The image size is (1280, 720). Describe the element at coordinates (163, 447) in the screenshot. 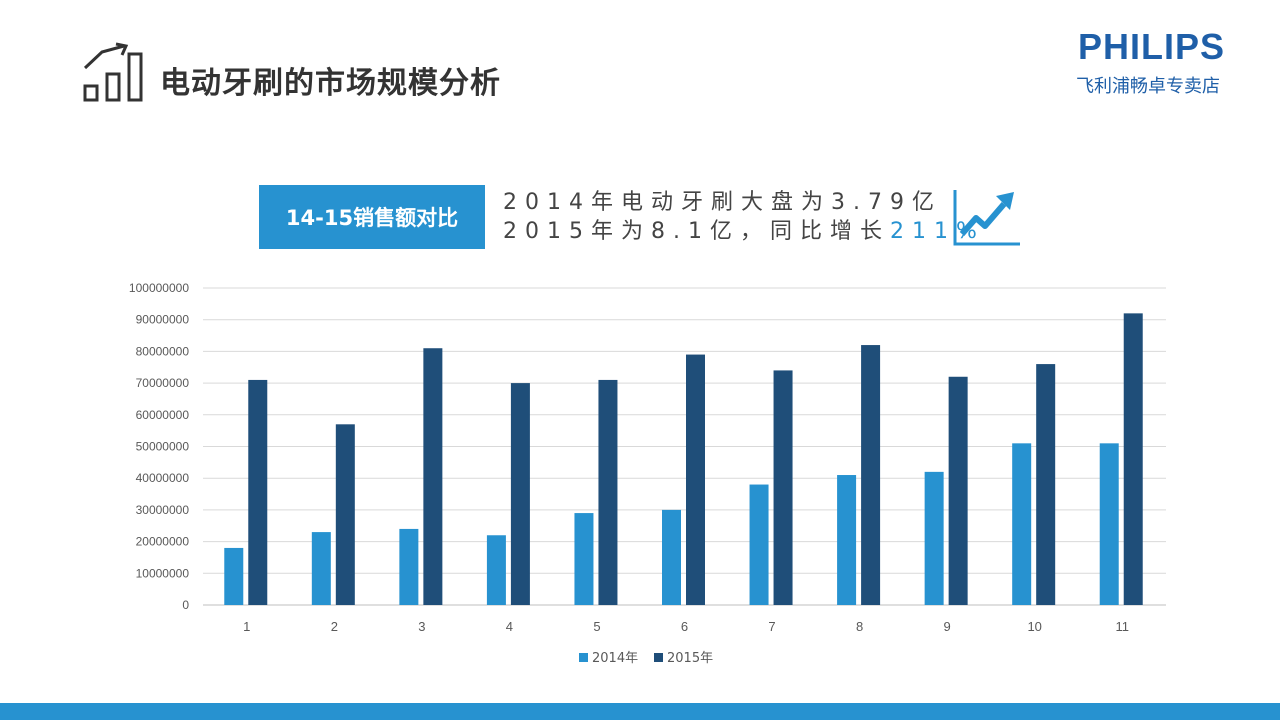

I see `y-tick-label: 50000000` at that location.